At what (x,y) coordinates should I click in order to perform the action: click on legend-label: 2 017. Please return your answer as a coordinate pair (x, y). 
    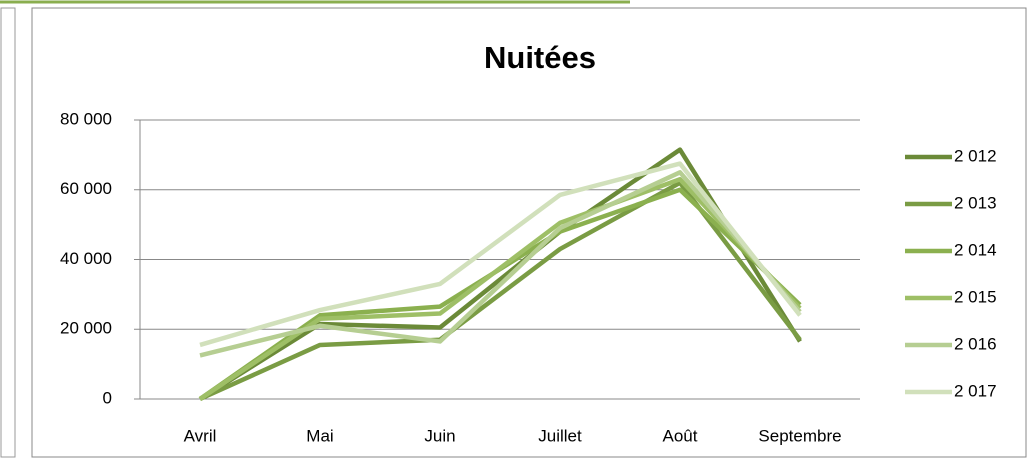
    Looking at the image, I should click on (975, 390).